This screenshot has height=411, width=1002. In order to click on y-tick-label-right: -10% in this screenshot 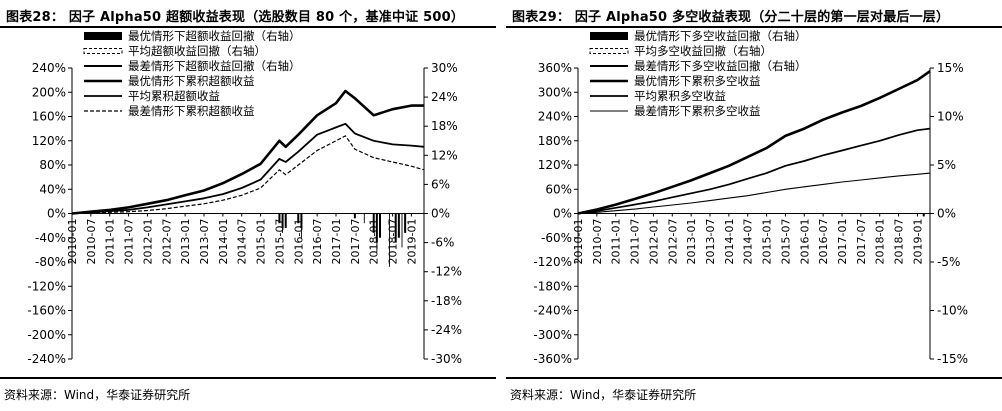, I will do `click(952, 311)`.